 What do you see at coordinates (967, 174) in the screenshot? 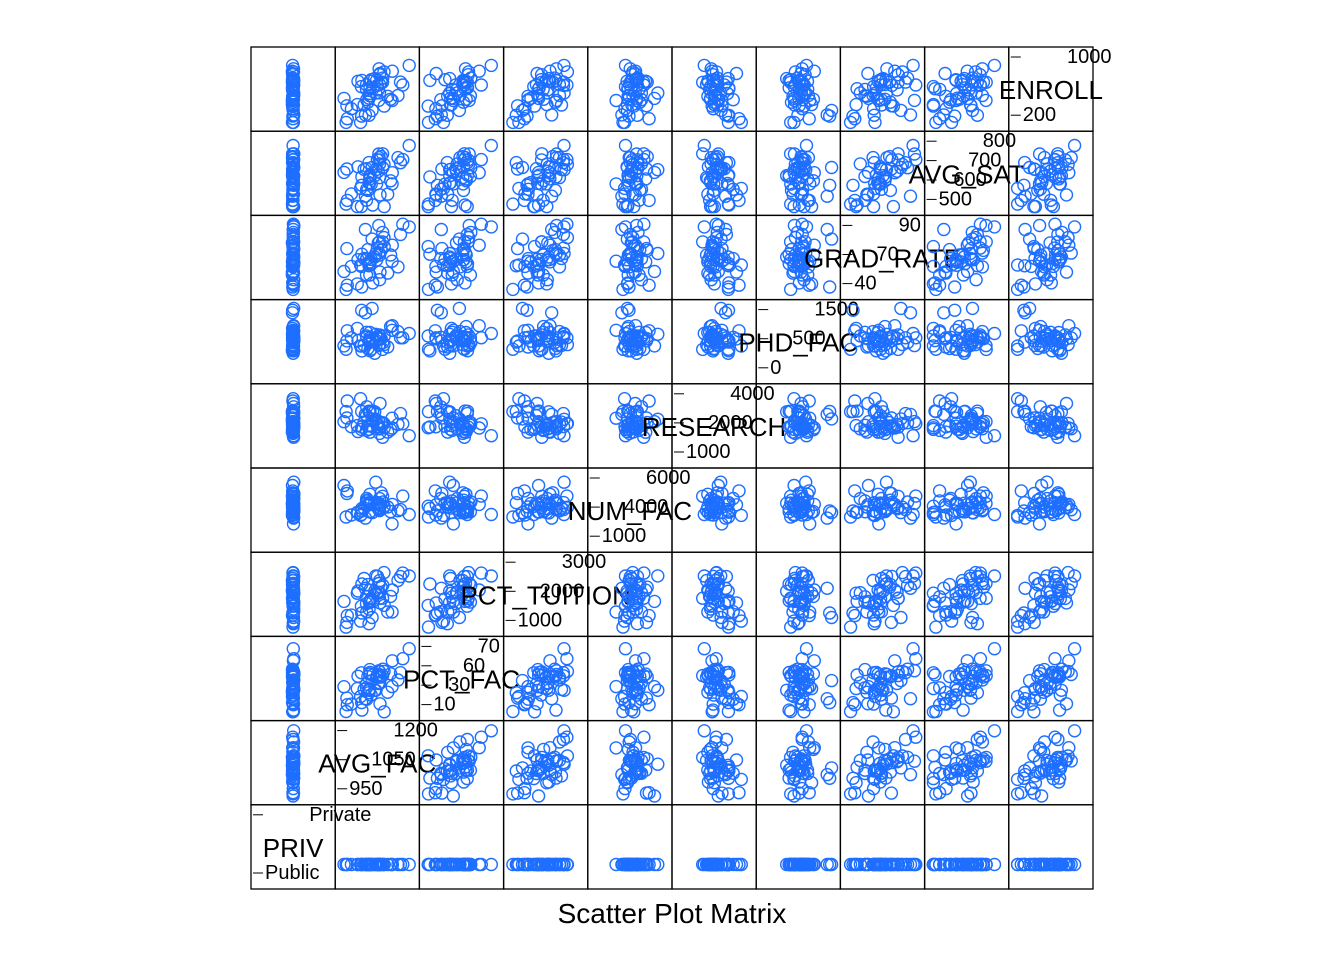
I see `diagonal-label: AVG_SAT` at bounding box center [967, 174].